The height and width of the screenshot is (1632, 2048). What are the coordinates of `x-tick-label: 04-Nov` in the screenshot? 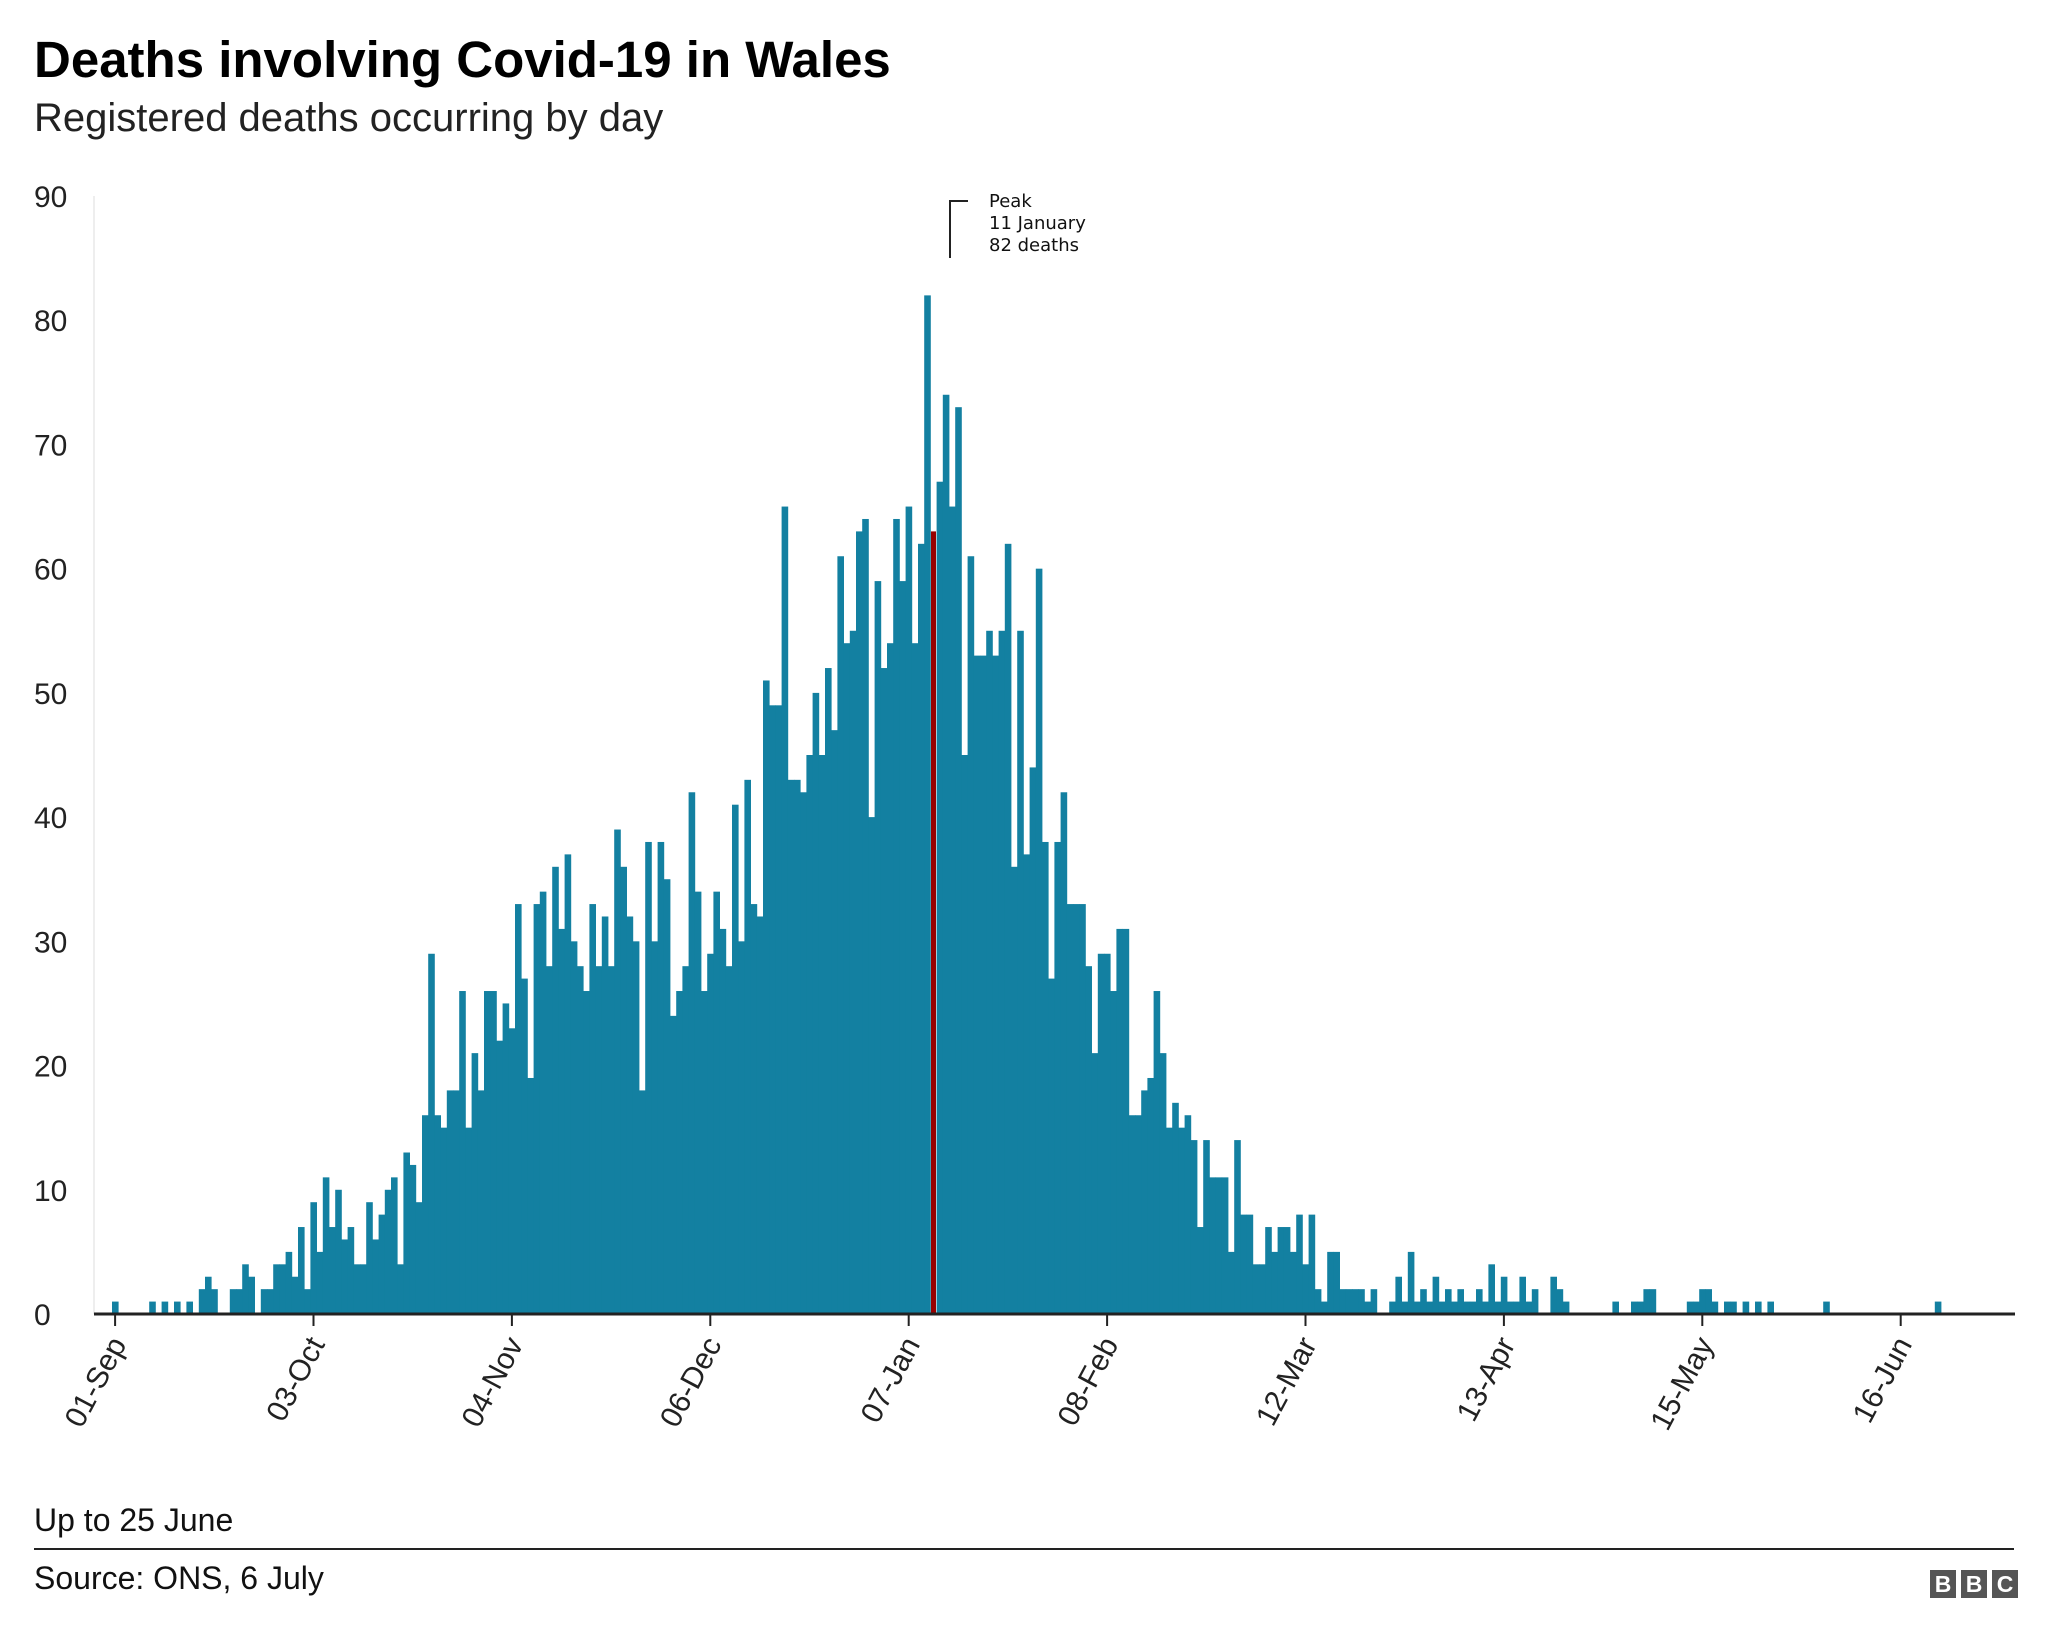 It's located at (493, 1382).